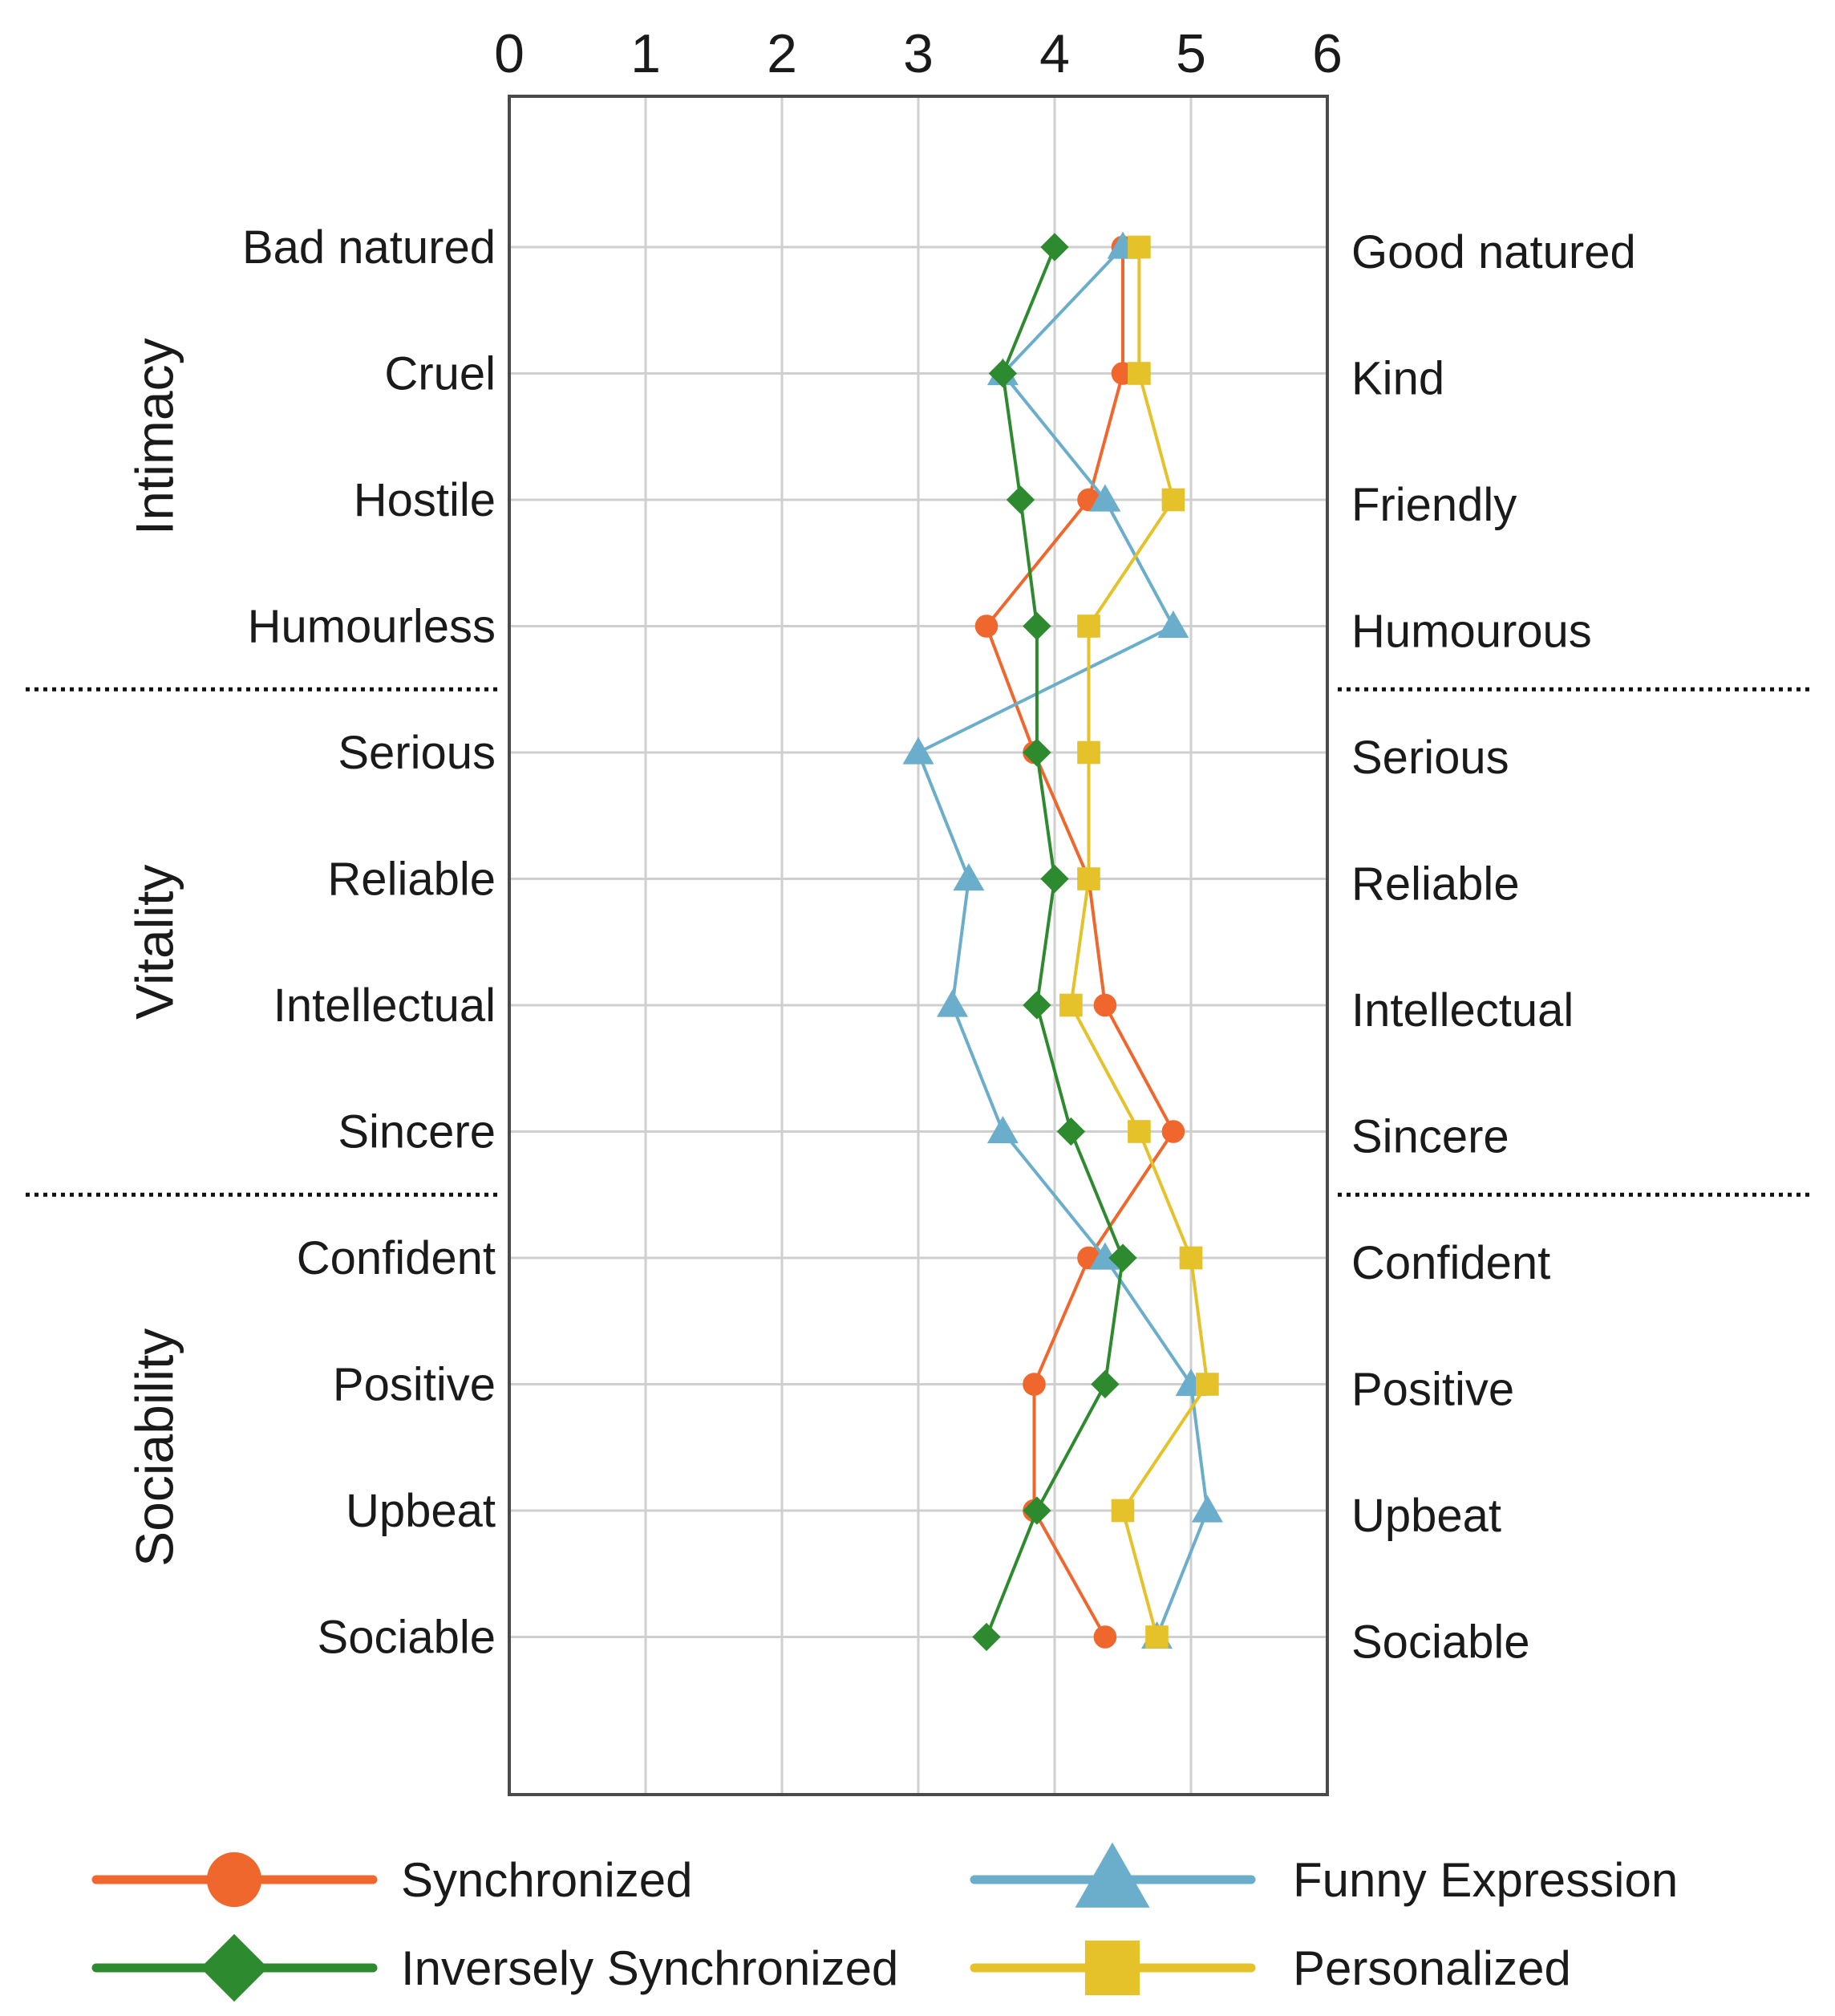  Describe the element at coordinates (1191, 53) in the screenshot. I see `x-tick-label: 5` at that location.